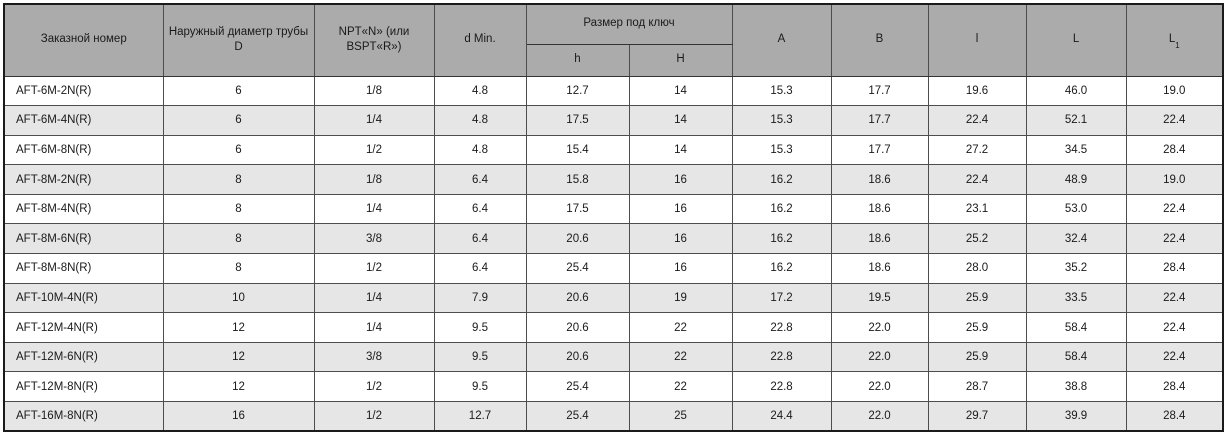 Image resolution: width=1227 pixels, height=435 pixels. I want to click on cell-order-number: AFT-6M-2N(R), so click(83, 91).